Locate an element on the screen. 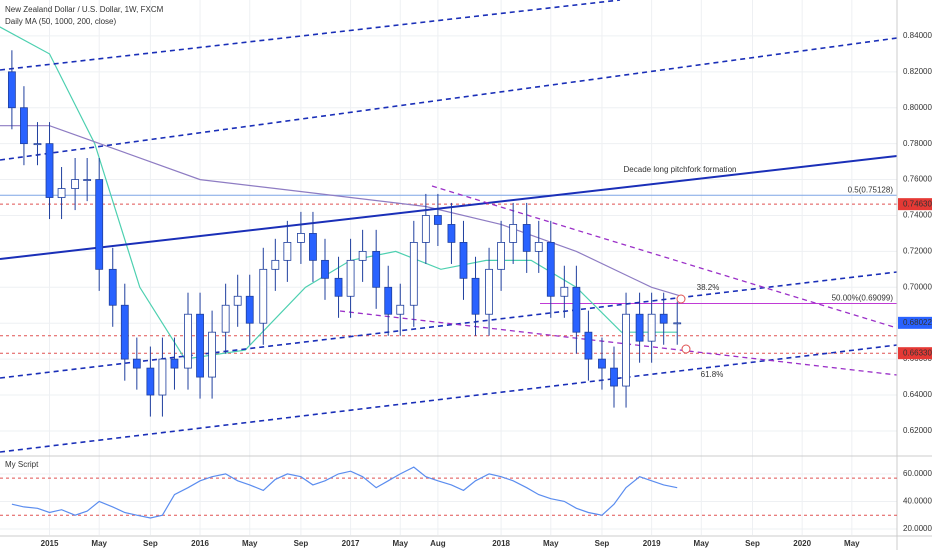  x-tick-label: 2020 is located at coordinates (802, 543).